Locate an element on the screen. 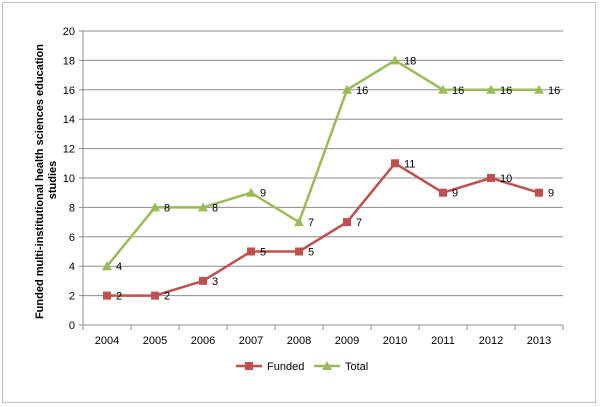 This screenshot has height=407, width=600. x-tick-label: 2013 is located at coordinates (539, 341).